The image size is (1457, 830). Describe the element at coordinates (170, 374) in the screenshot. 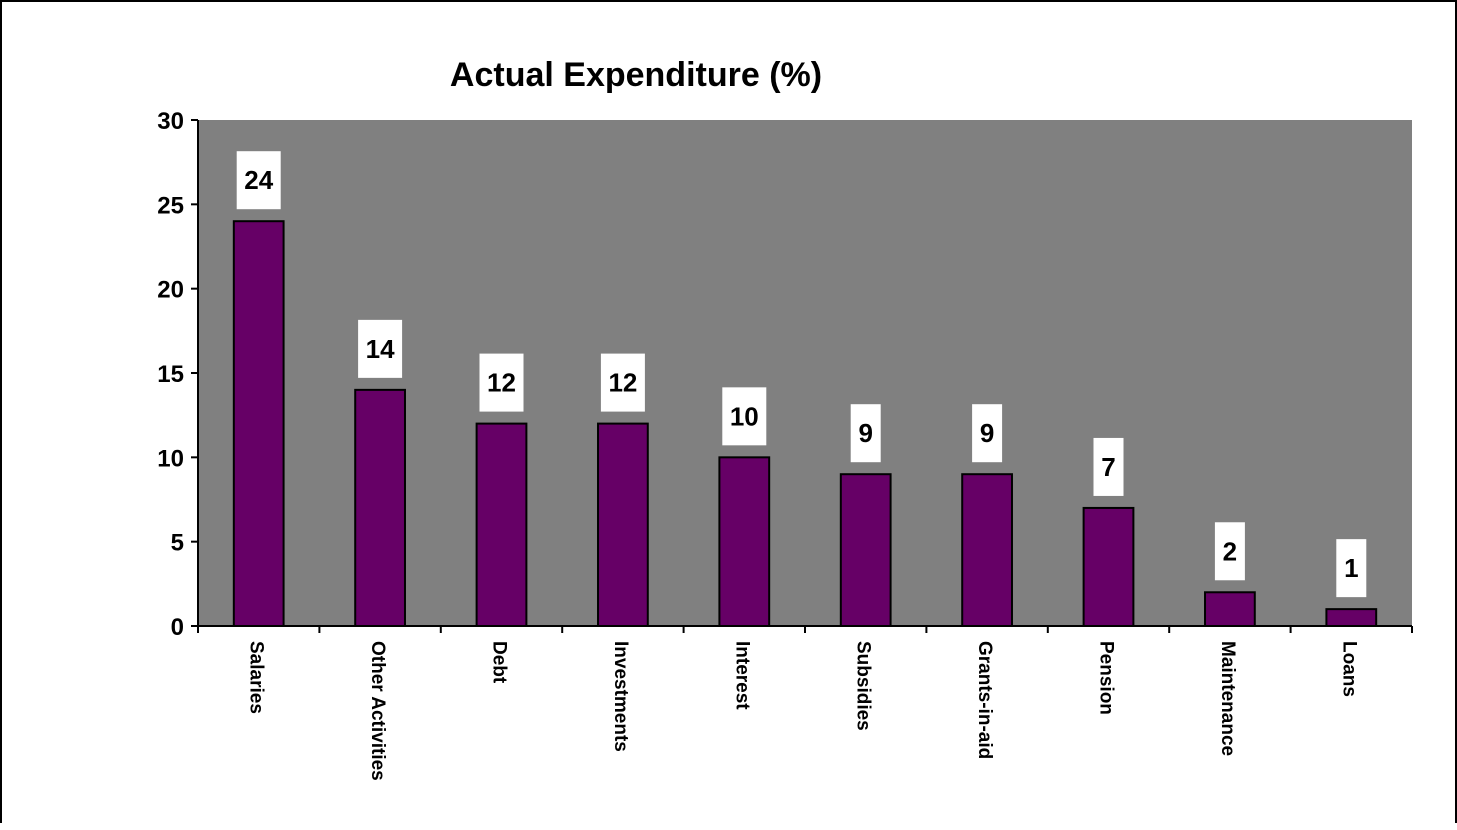

I see `y-tick-label: 15` at that location.